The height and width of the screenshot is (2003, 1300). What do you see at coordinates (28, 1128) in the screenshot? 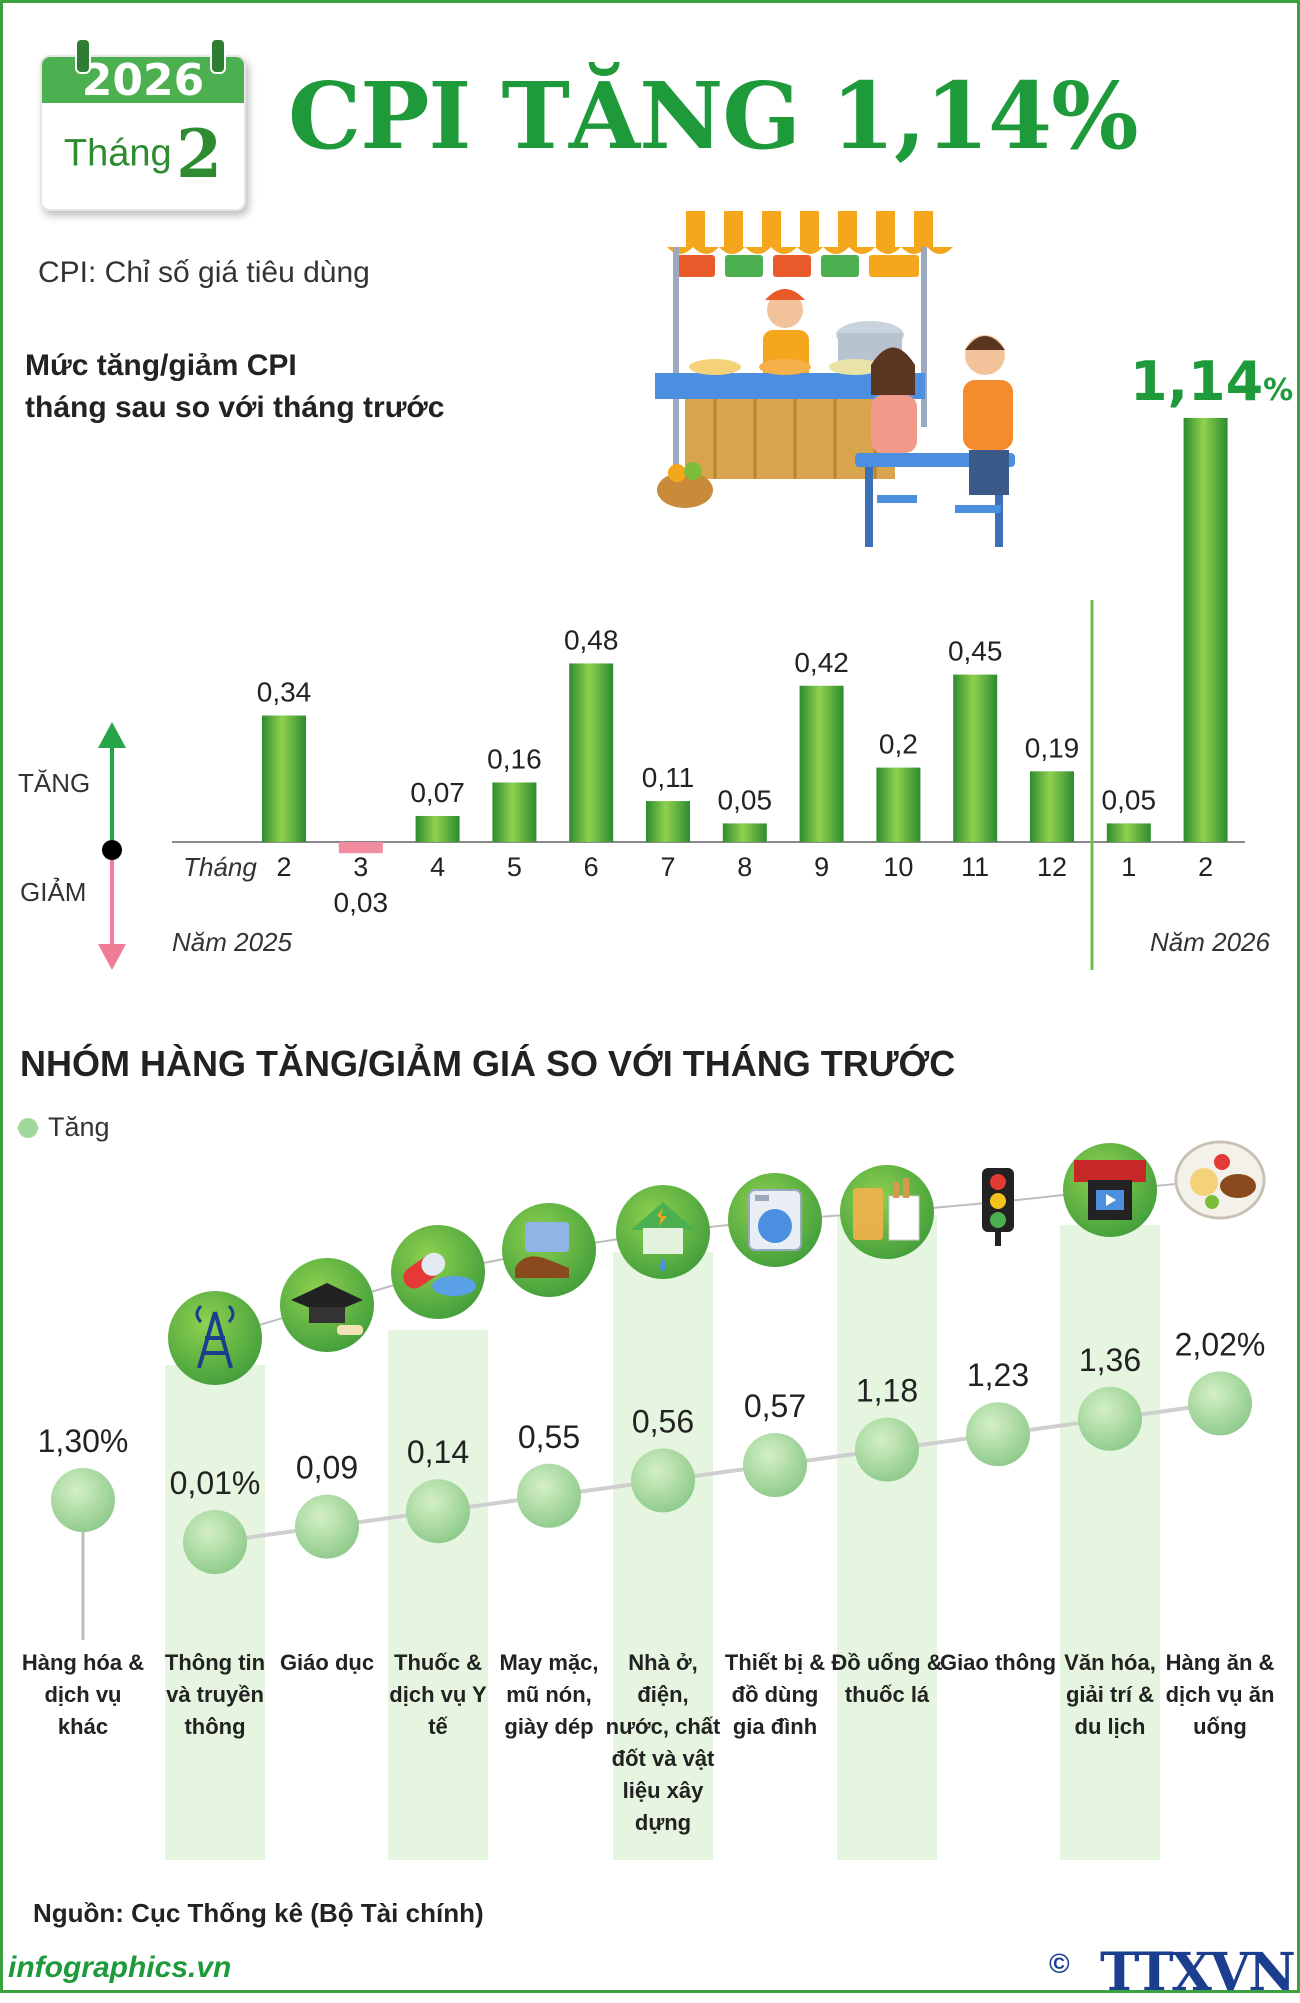
I see `legend-dot-icon` at bounding box center [28, 1128].